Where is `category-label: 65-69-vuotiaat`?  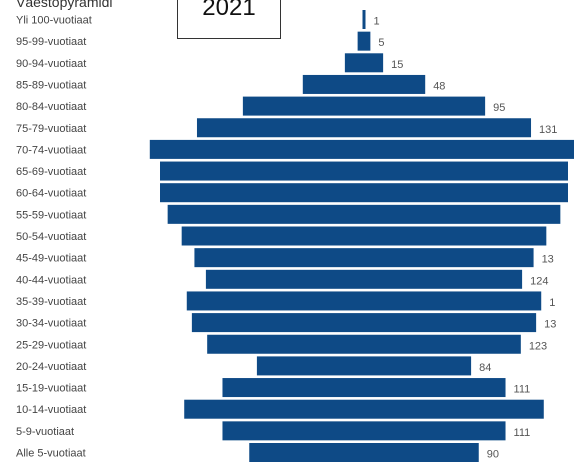 category-label: 65-69-vuotiaat is located at coordinates (51, 172).